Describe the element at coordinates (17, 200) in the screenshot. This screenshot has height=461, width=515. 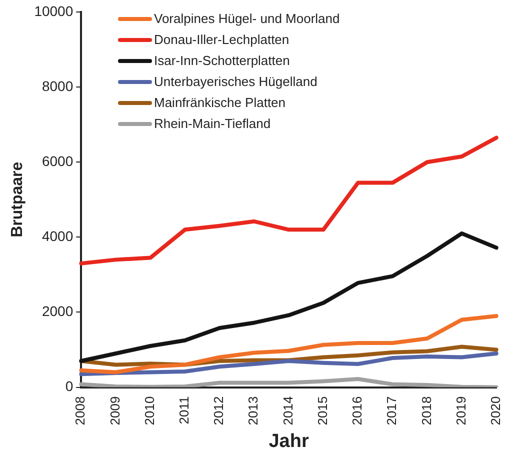
I see `y-axis-title: Brutpaare` at that location.